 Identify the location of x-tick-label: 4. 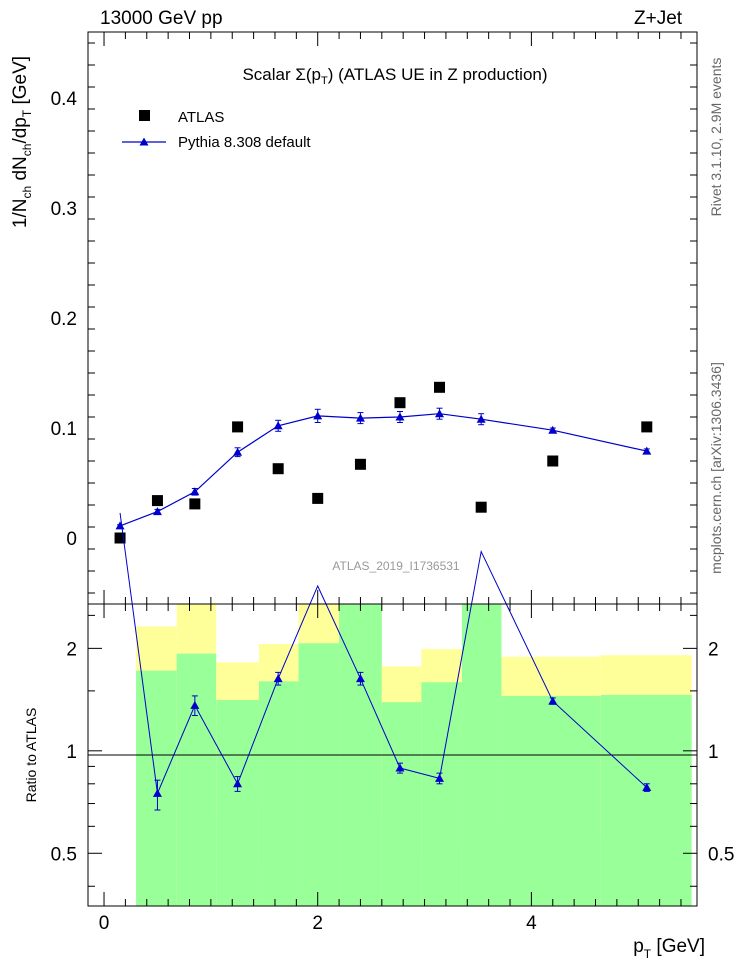
(531, 923).